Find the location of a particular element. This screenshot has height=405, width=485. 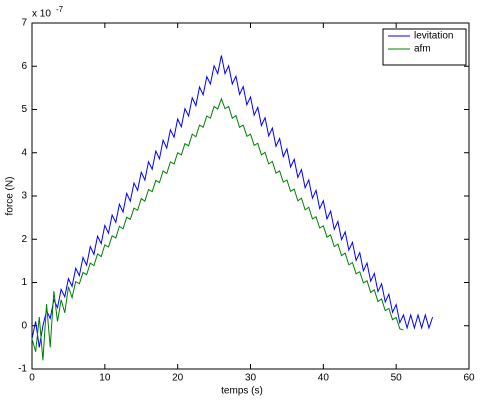

legend-box is located at coordinates (424, 47).